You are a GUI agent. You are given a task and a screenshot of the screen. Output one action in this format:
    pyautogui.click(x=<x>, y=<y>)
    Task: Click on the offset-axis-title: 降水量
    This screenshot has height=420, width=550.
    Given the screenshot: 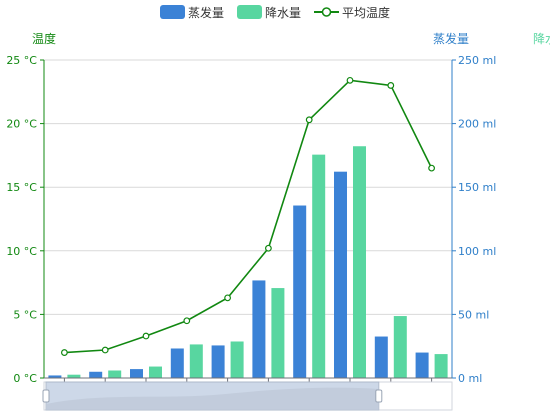 What is the action you would take?
    pyautogui.click(x=541, y=39)
    